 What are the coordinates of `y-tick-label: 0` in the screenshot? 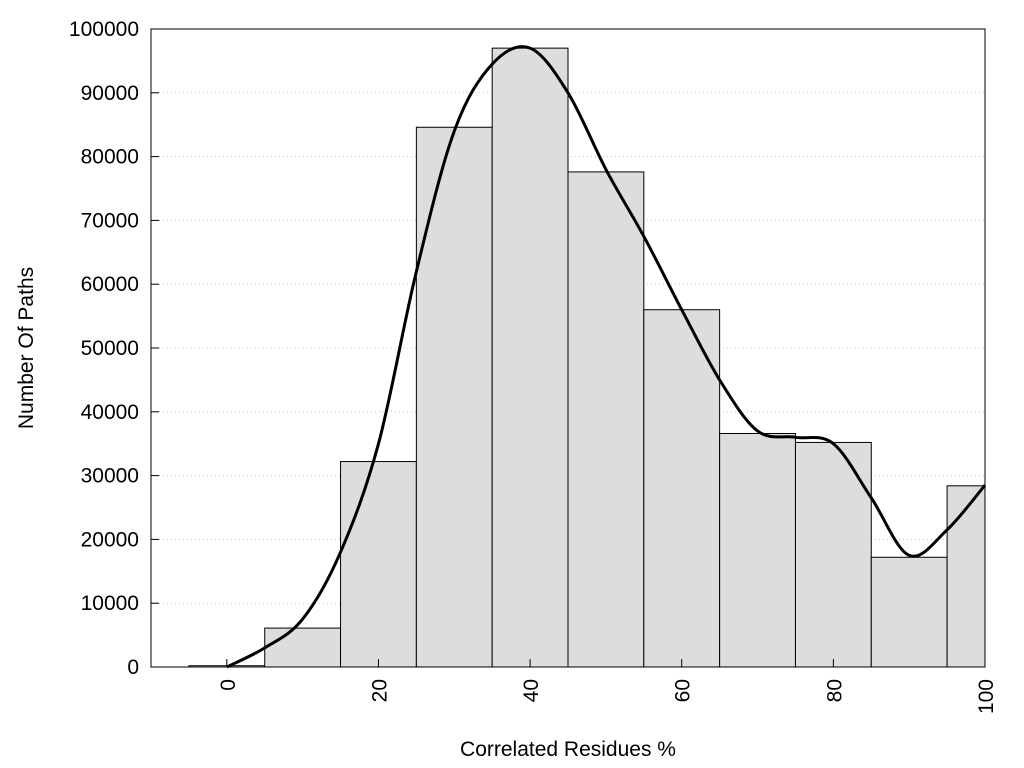 It's located at (133, 667).